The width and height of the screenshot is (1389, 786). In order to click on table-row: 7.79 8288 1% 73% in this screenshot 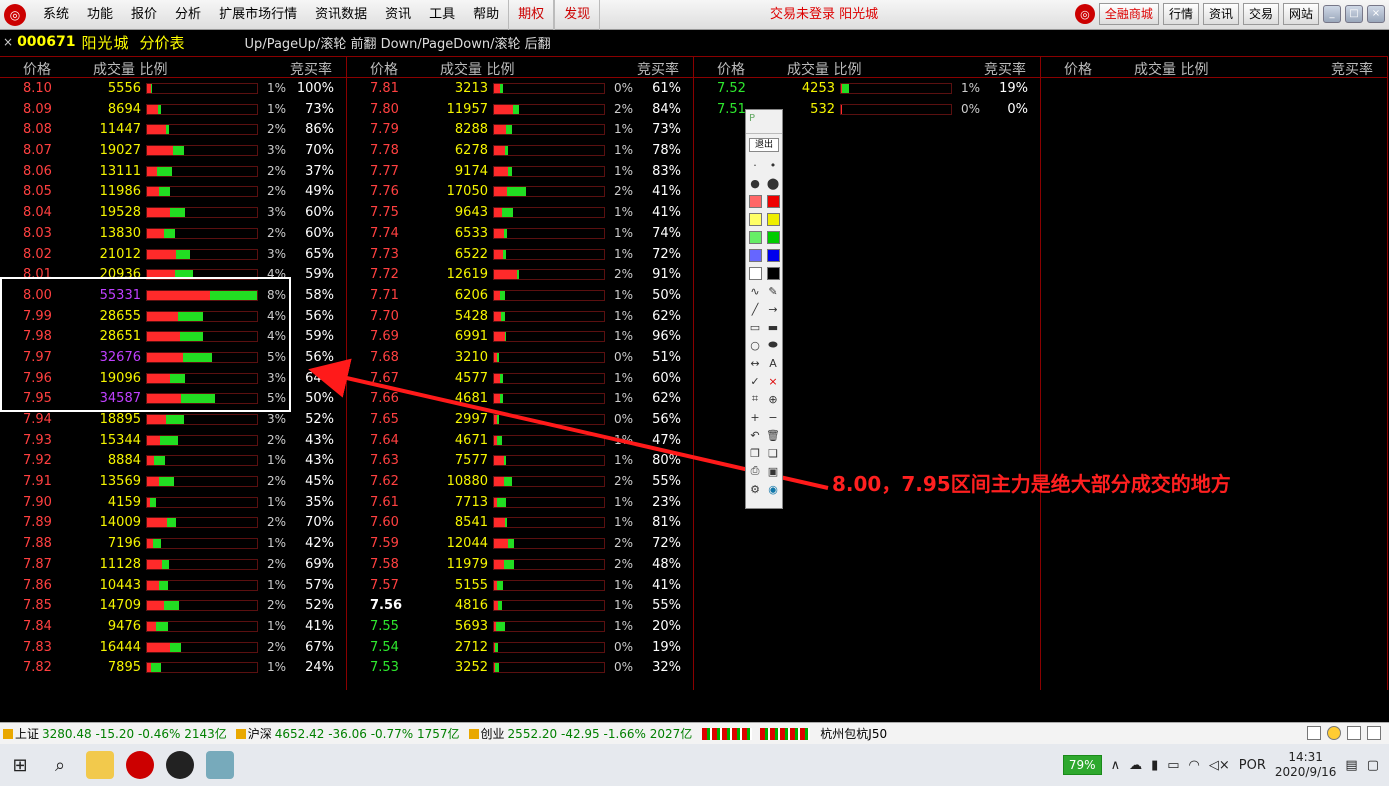, I will do `click(520, 129)`.